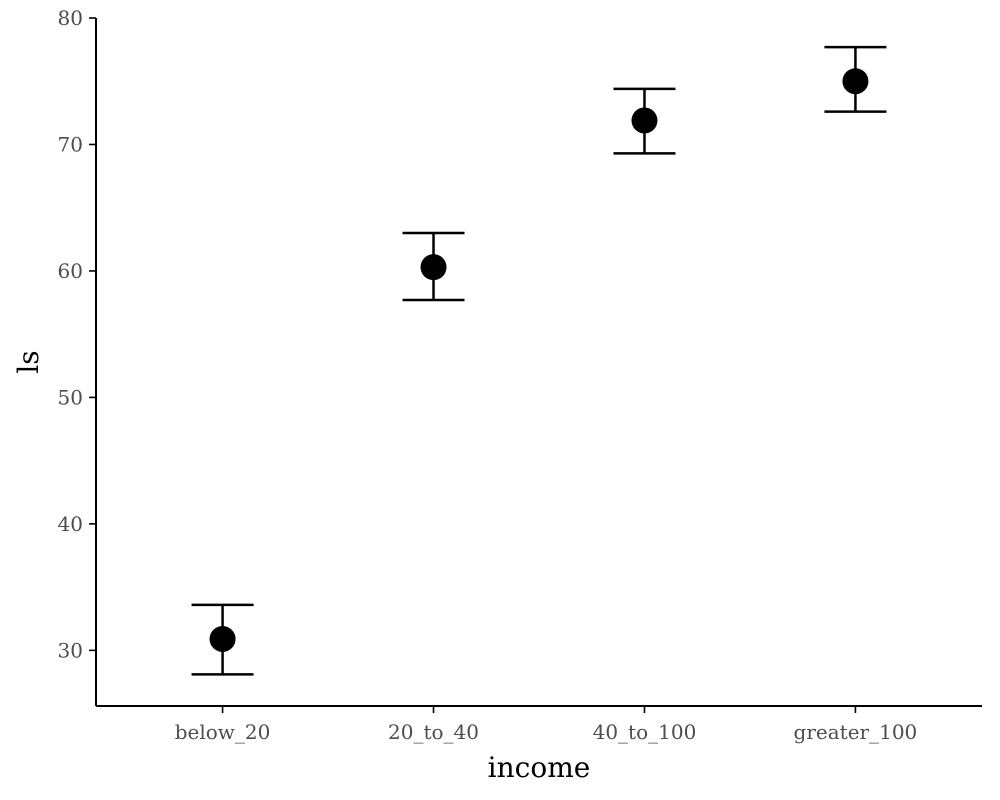 This screenshot has height=800, width=1000. I want to click on x-axis: below_20 20_to_40 40_to_100 greater_100, so click(539, 724).